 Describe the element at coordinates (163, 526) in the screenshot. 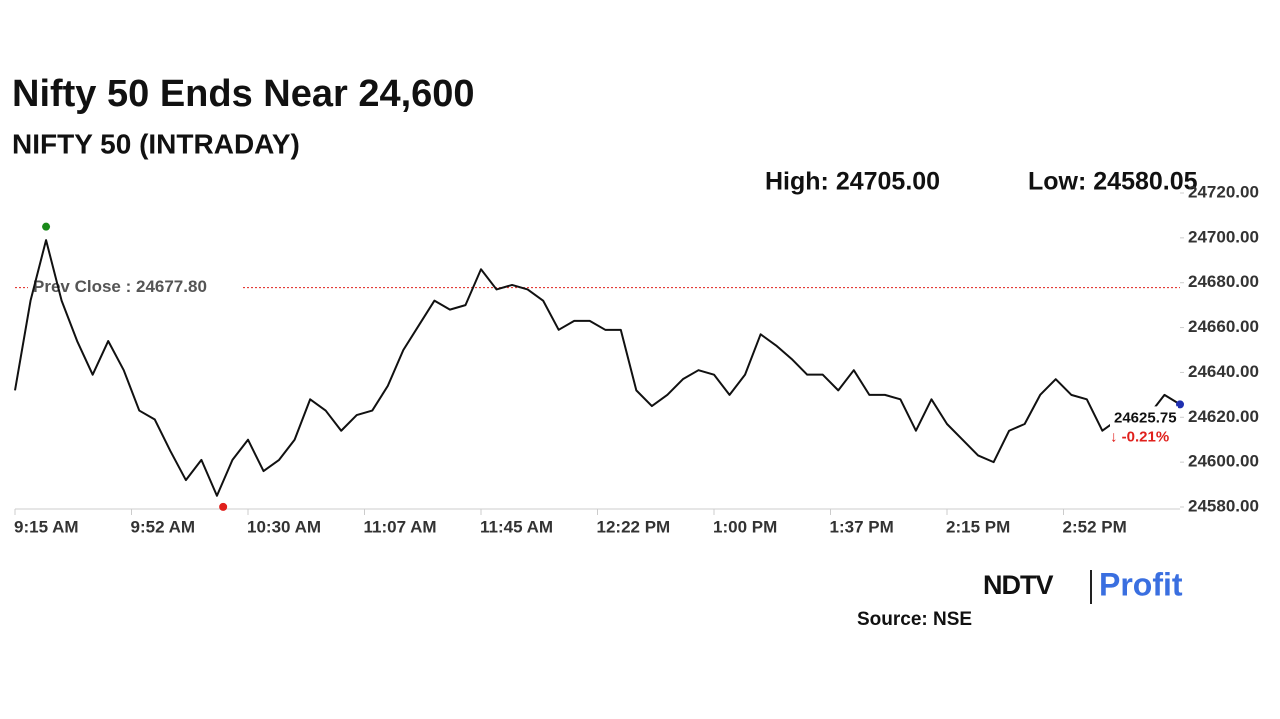

I see `x-tick-label: 9:52 AM` at that location.